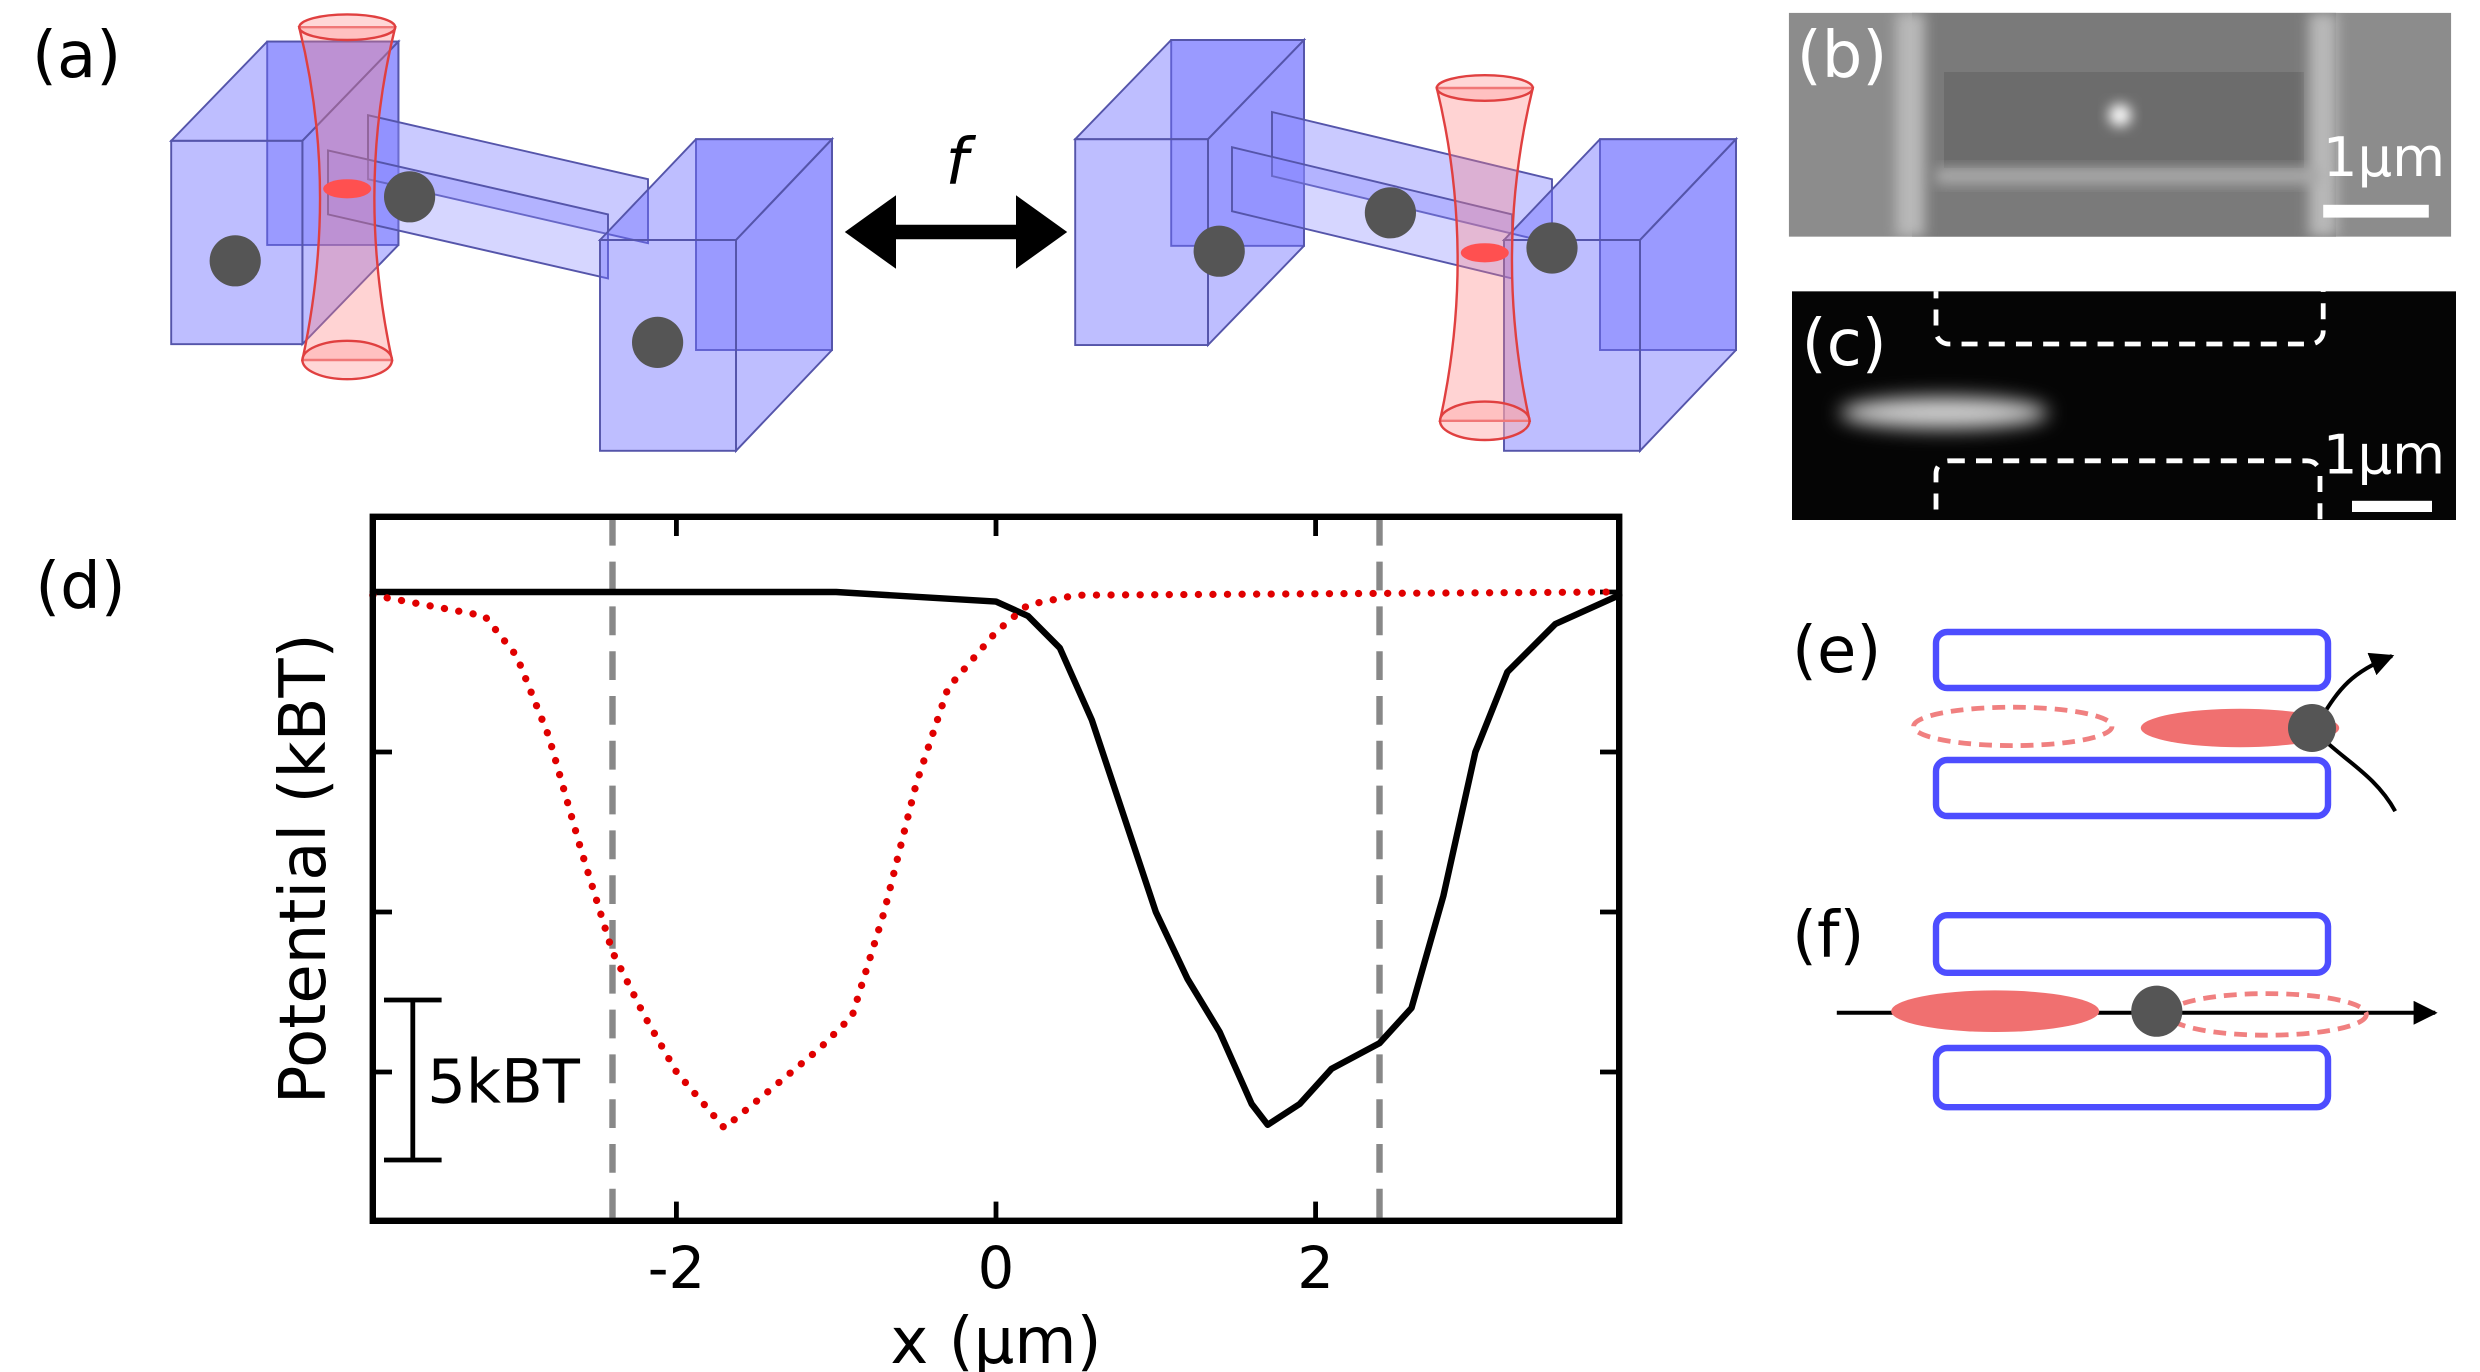  I want to click on arrow-label: f, so click(961, 163).